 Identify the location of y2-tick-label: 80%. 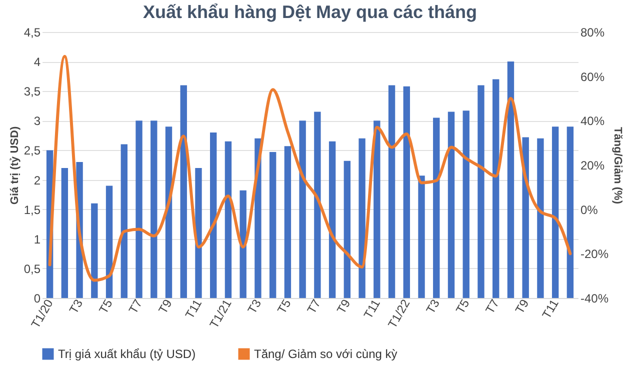
(592, 33).